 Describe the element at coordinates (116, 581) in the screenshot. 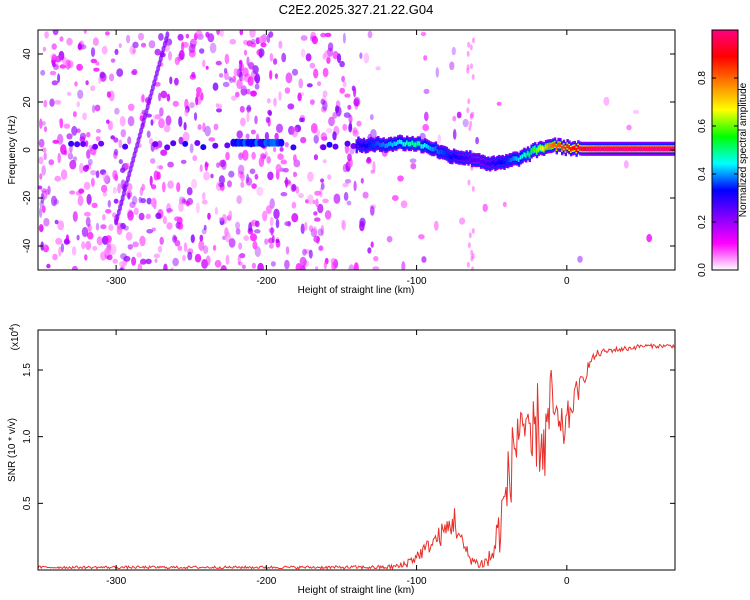

I see `x-tick-label: -300` at that location.